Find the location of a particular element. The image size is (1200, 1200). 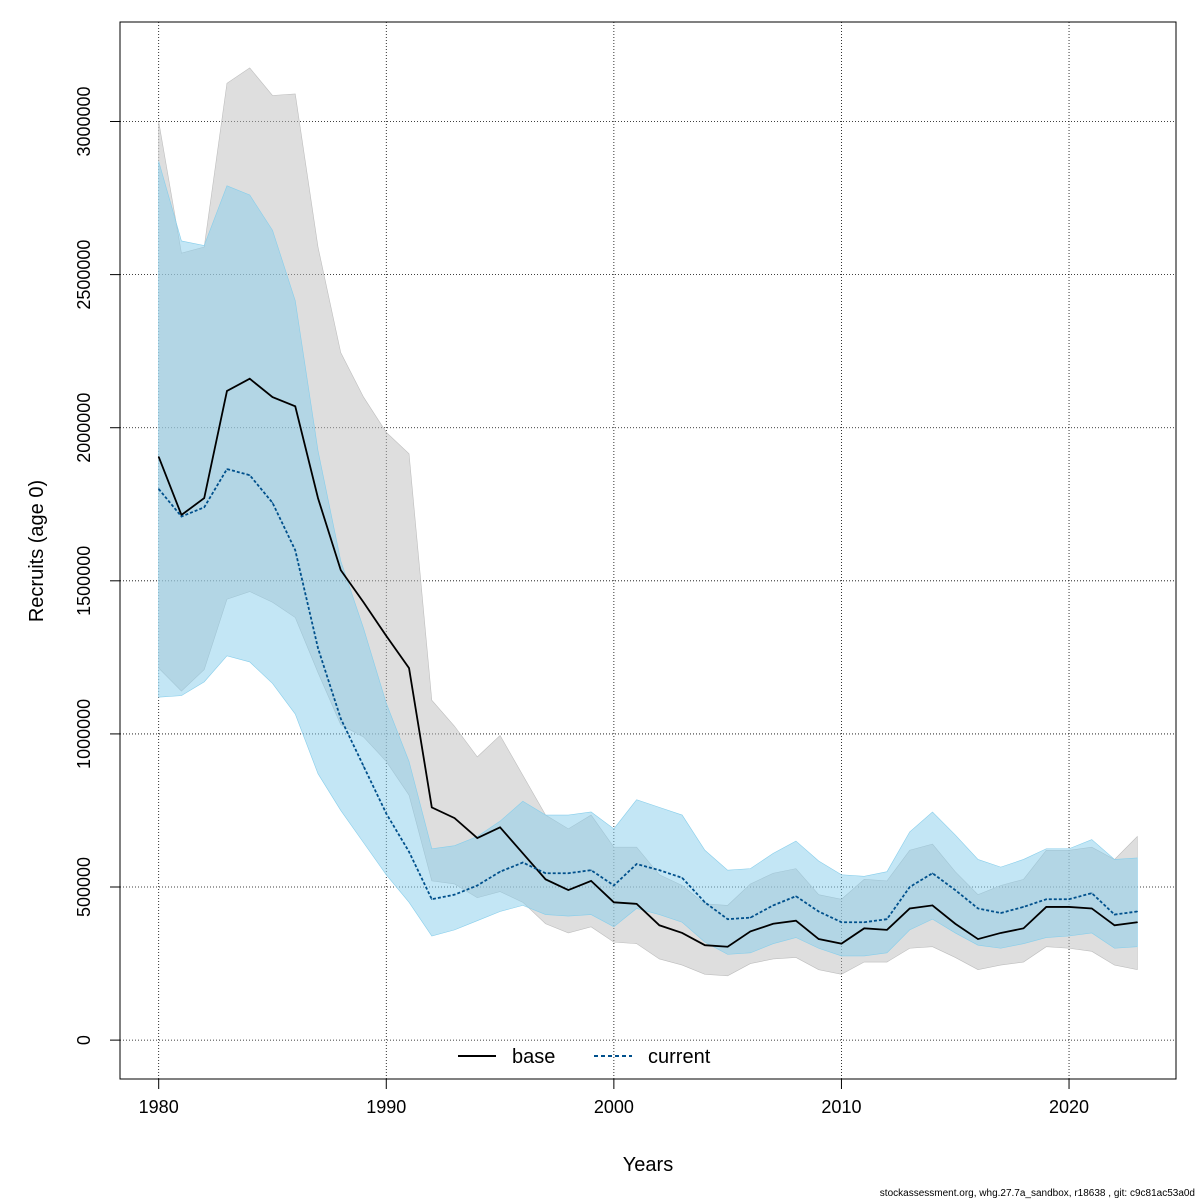

y-tick-label: 0 is located at coordinates (84, 1040).